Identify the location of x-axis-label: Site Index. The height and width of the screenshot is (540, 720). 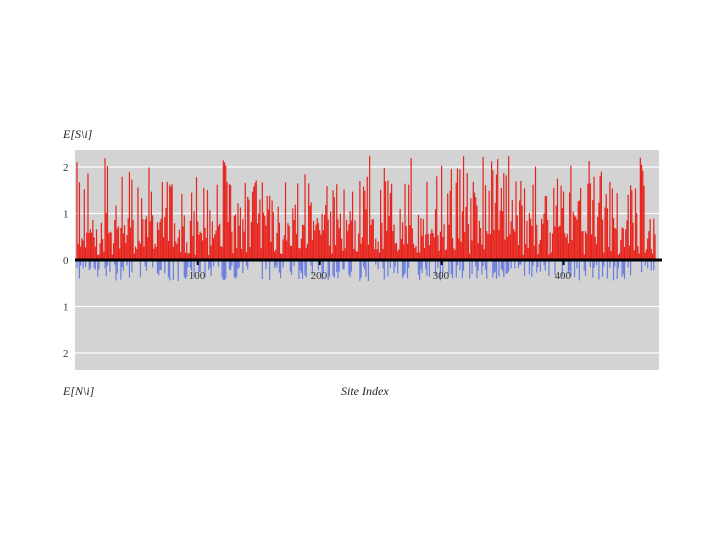
(365, 391).